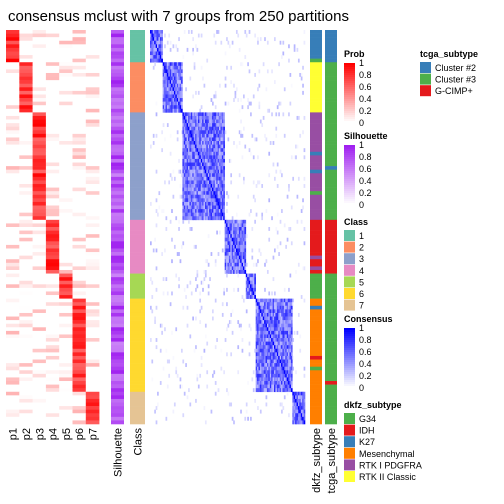  Describe the element at coordinates (67, 434) in the screenshot. I see `column-label: p5` at that location.